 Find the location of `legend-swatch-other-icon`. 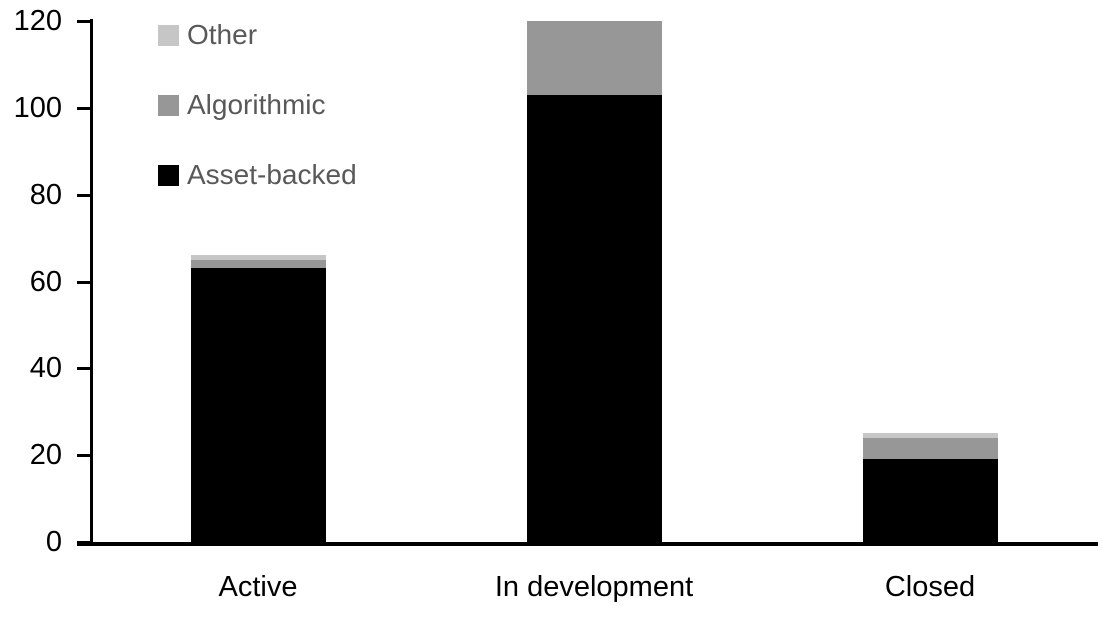

legend-swatch-other-icon is located at coordinates (168, 35).